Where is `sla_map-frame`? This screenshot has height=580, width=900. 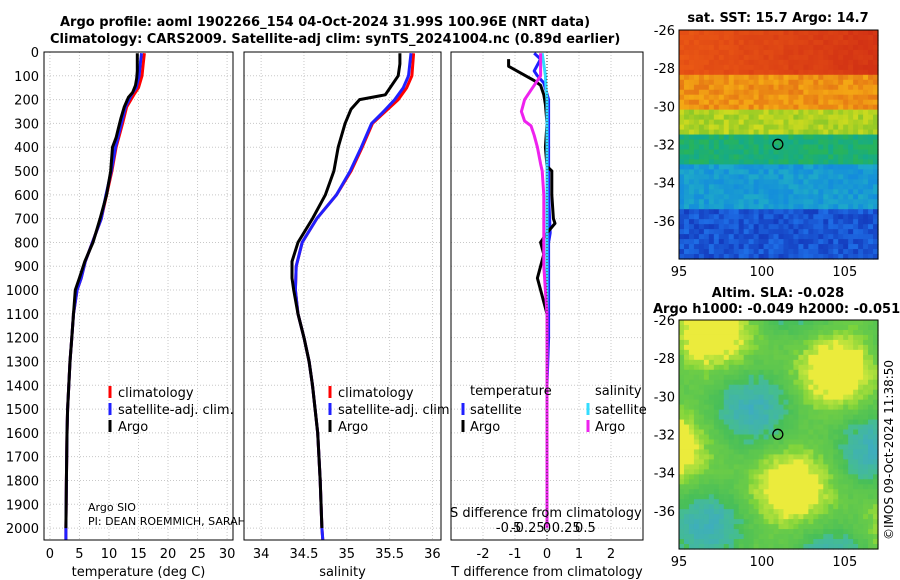 sla_map-frame is located at coordinates (778, 434).